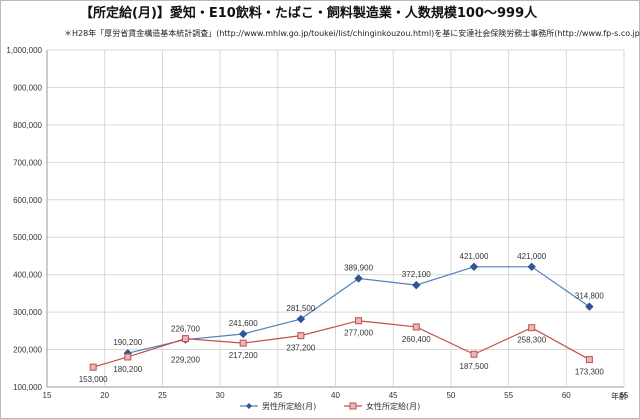 This screenshot has height=419, width=640. What do you see at coordinates (330, 406) in the screenshot?
I see `legend: 男性所定給(月) 女性所定給(月)` at bounding box center [330, 406].